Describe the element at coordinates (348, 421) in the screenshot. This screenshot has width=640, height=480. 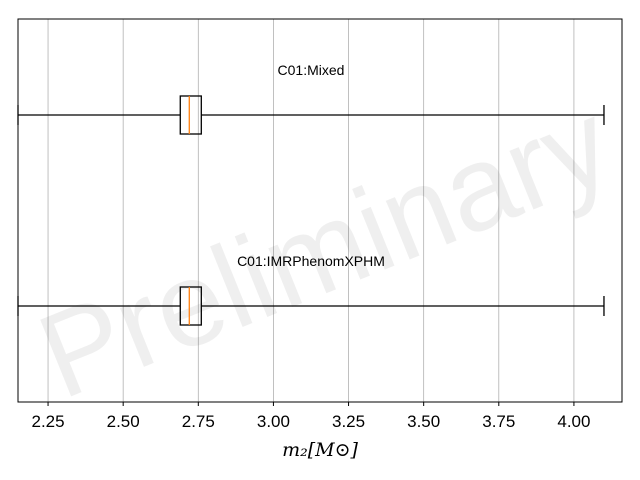
I see `x-tick-label: 3.25` at that location.